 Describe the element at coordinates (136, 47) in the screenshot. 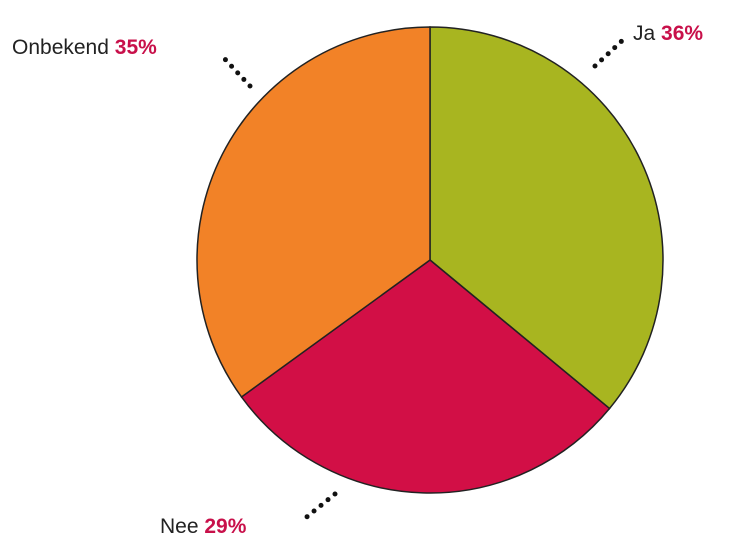

I see `slice-value: 35%` at that location.